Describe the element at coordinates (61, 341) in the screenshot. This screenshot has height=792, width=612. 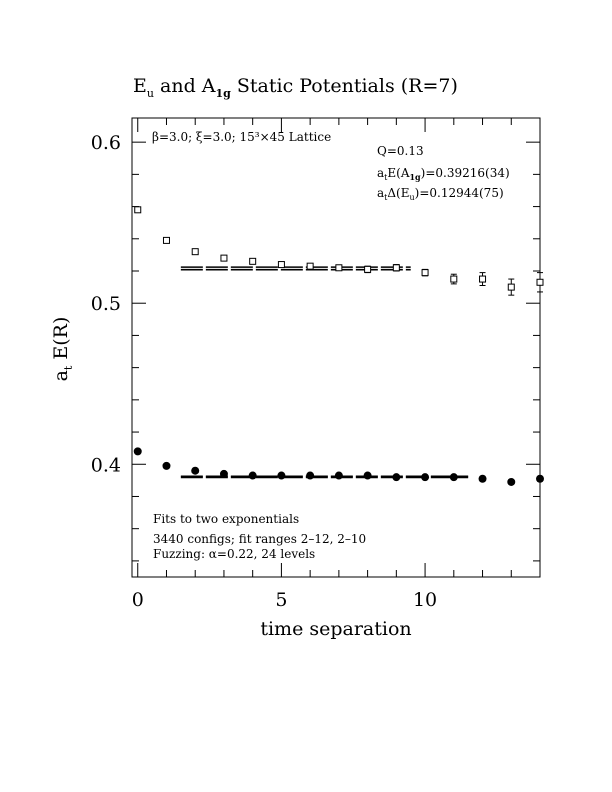
I see `y-axis-label-rest: E(R)` at that location.